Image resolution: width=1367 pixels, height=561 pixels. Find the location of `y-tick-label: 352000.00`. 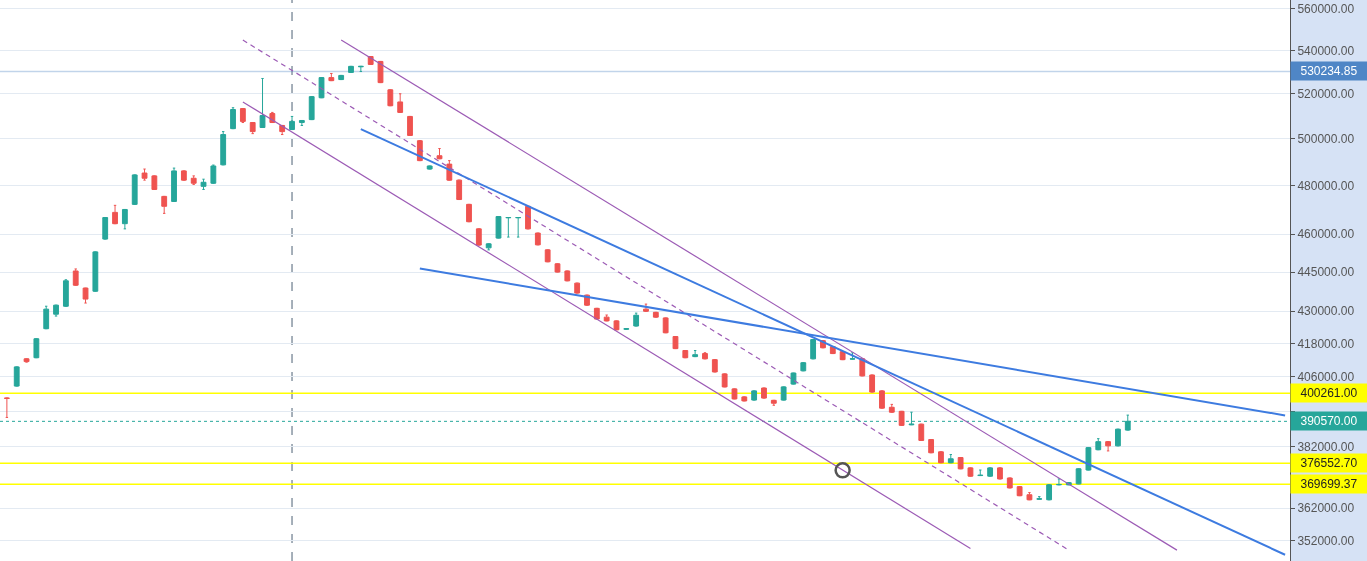

y-tick-label: 352000.00 is located at coordinates (1326, 540).